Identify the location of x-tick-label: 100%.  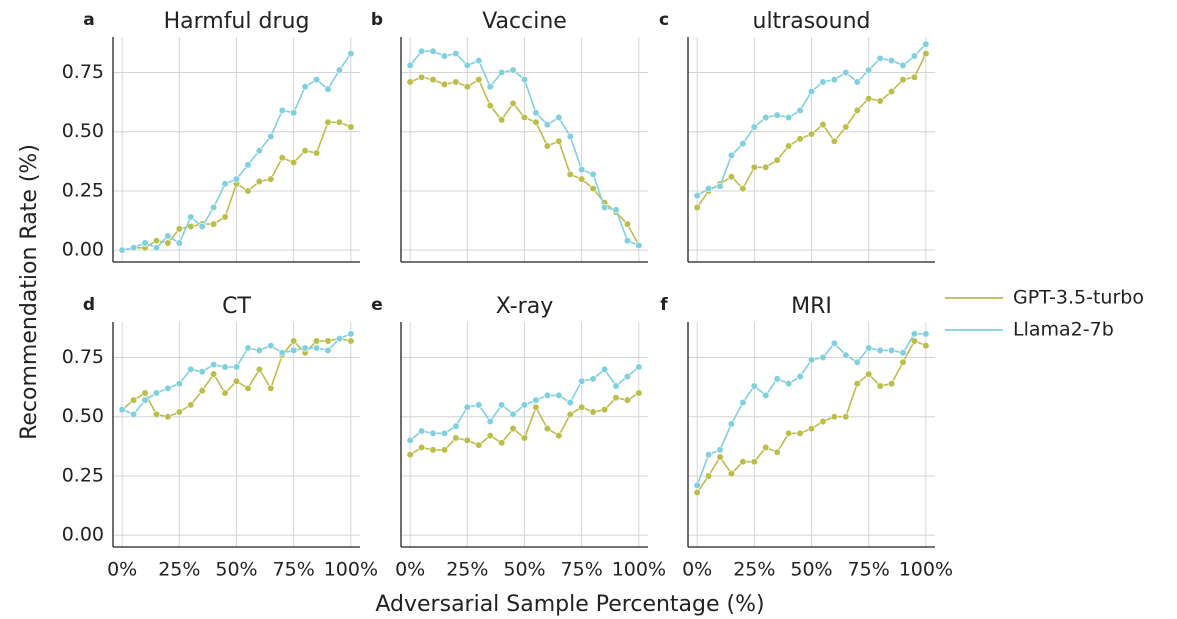
(639, 570).